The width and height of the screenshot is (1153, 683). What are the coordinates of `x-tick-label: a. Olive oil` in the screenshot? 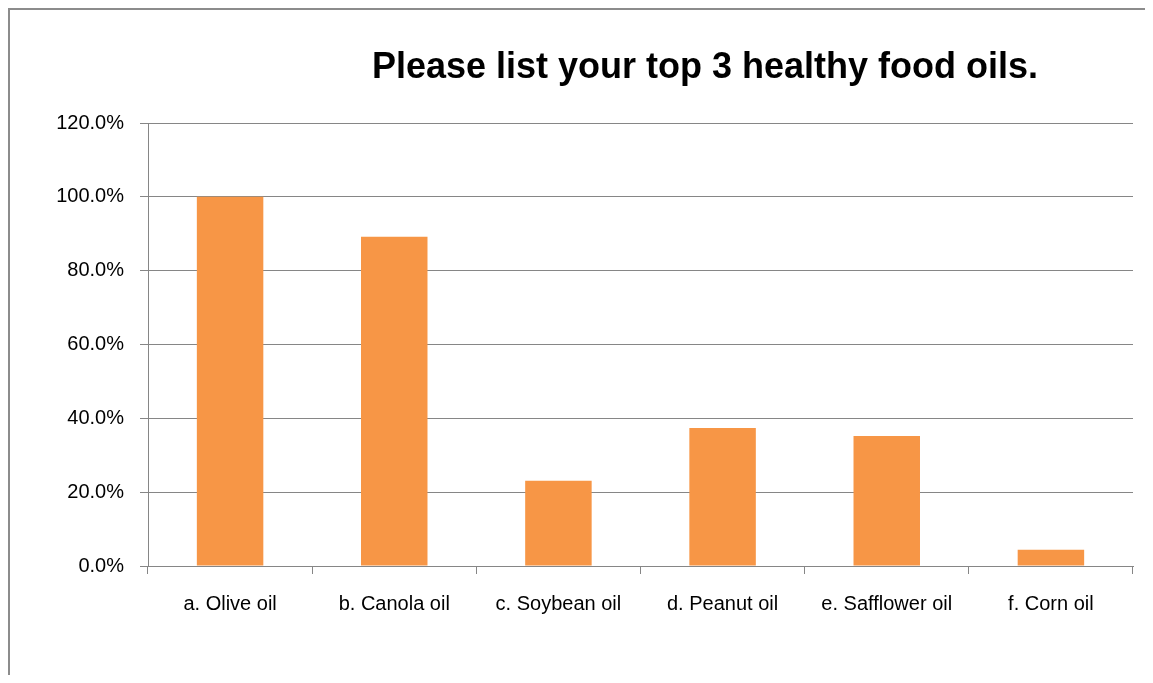 It's located at (230, 602).